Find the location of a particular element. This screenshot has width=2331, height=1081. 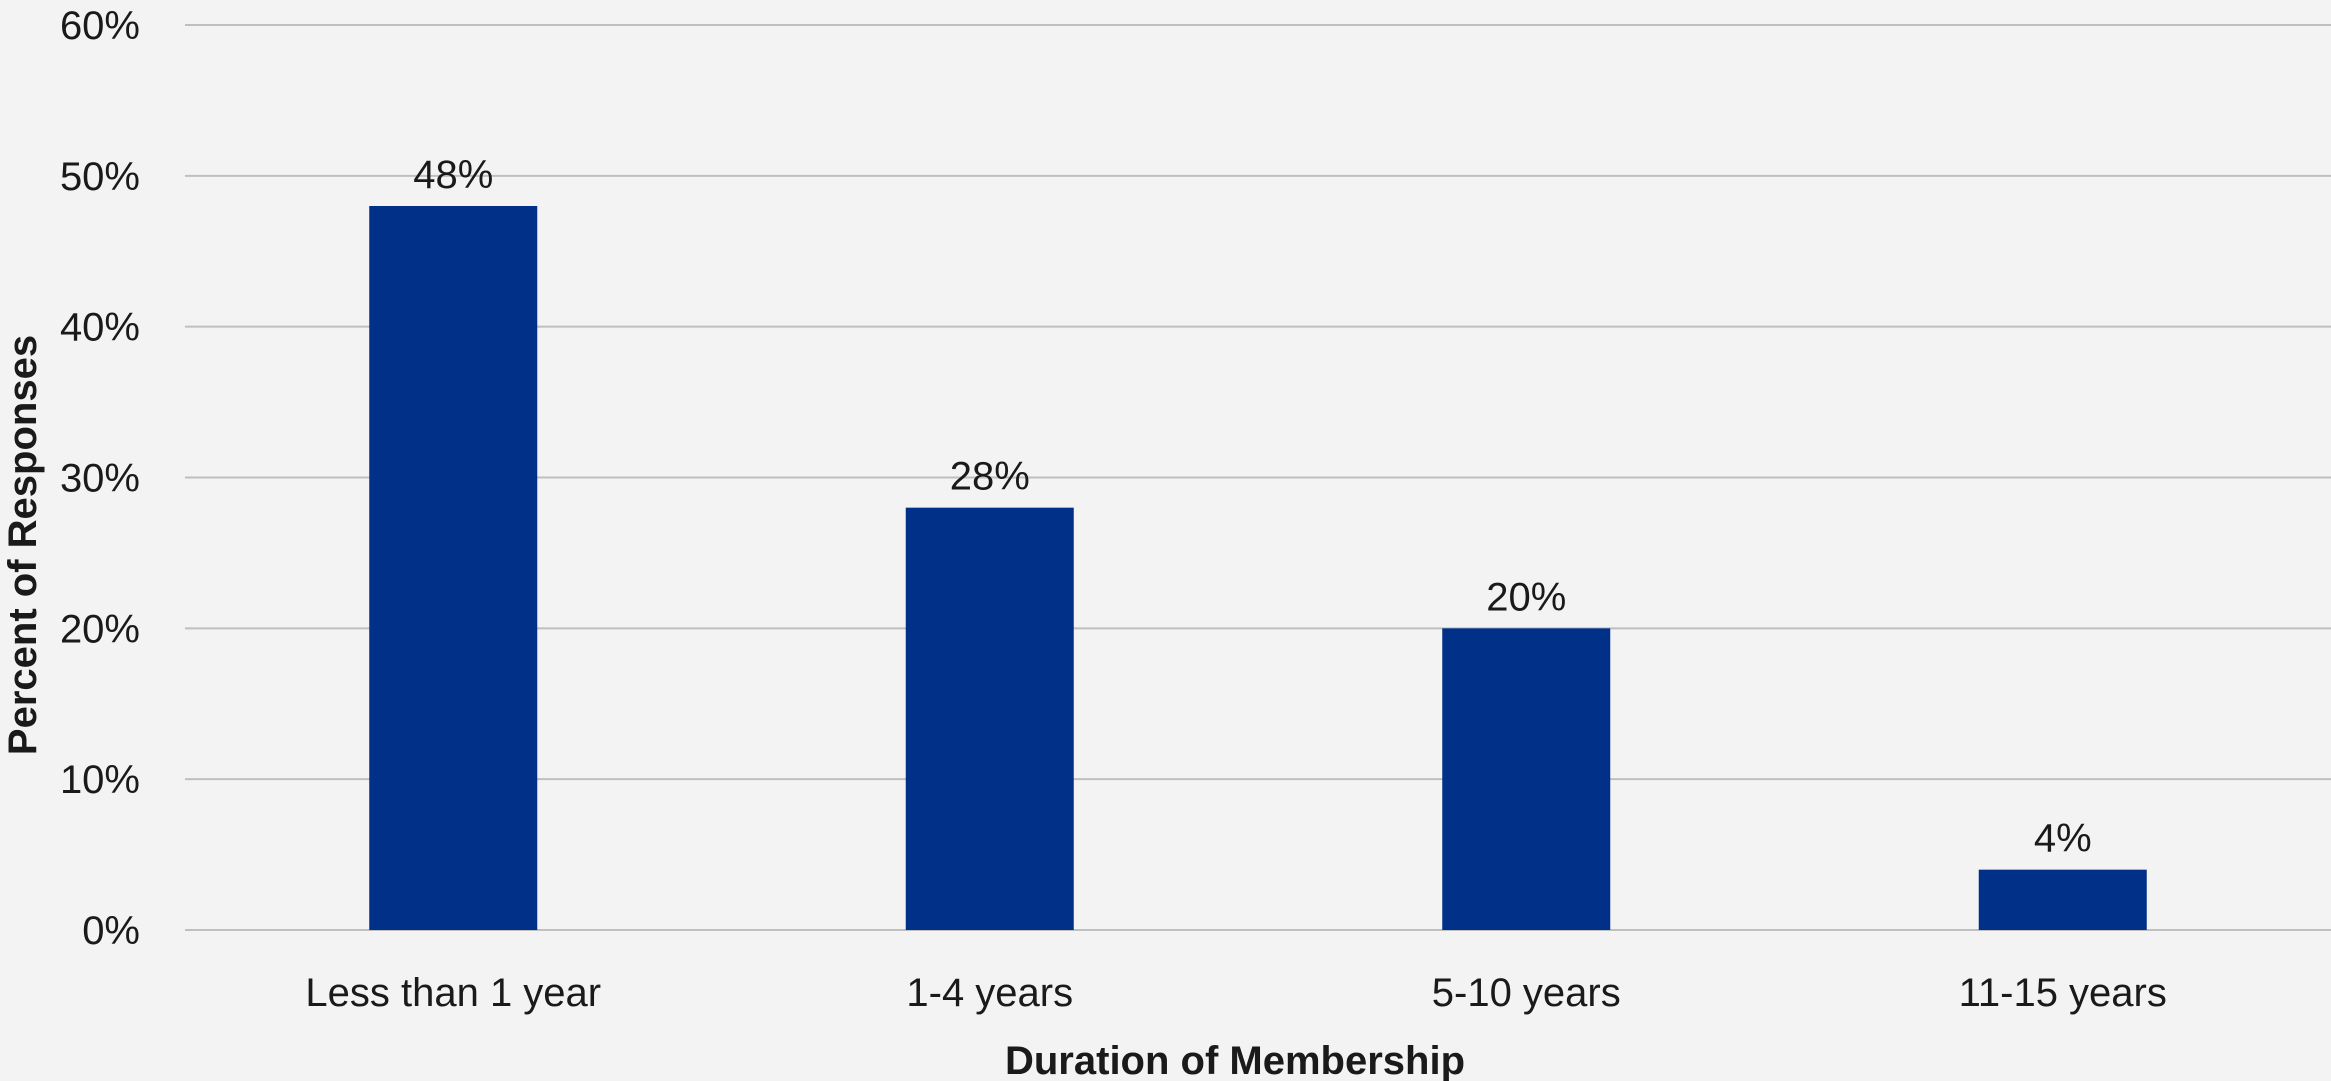

y-axis-title: Percent of Responses is located at coordinates (23, 545).